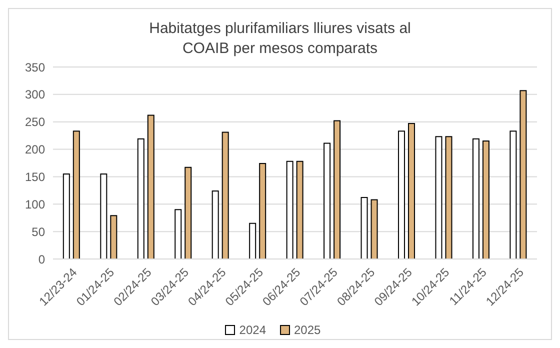 This screenshot has width=560, height=348. Describe the element at coordinates (35, 149) in the screenshot. I see `y-tick-label: 200` at that location.